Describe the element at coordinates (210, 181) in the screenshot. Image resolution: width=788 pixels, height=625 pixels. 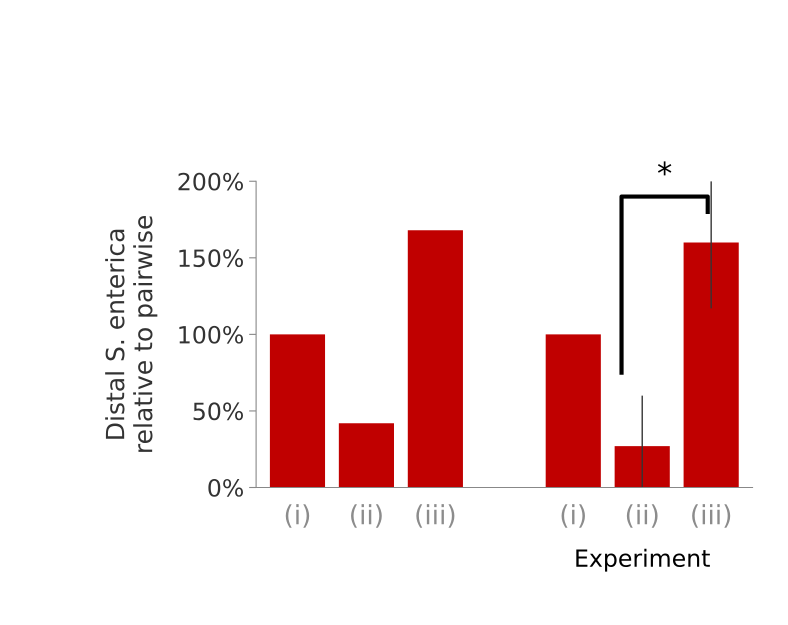
I see `y-tick-label: 200%` at that location.